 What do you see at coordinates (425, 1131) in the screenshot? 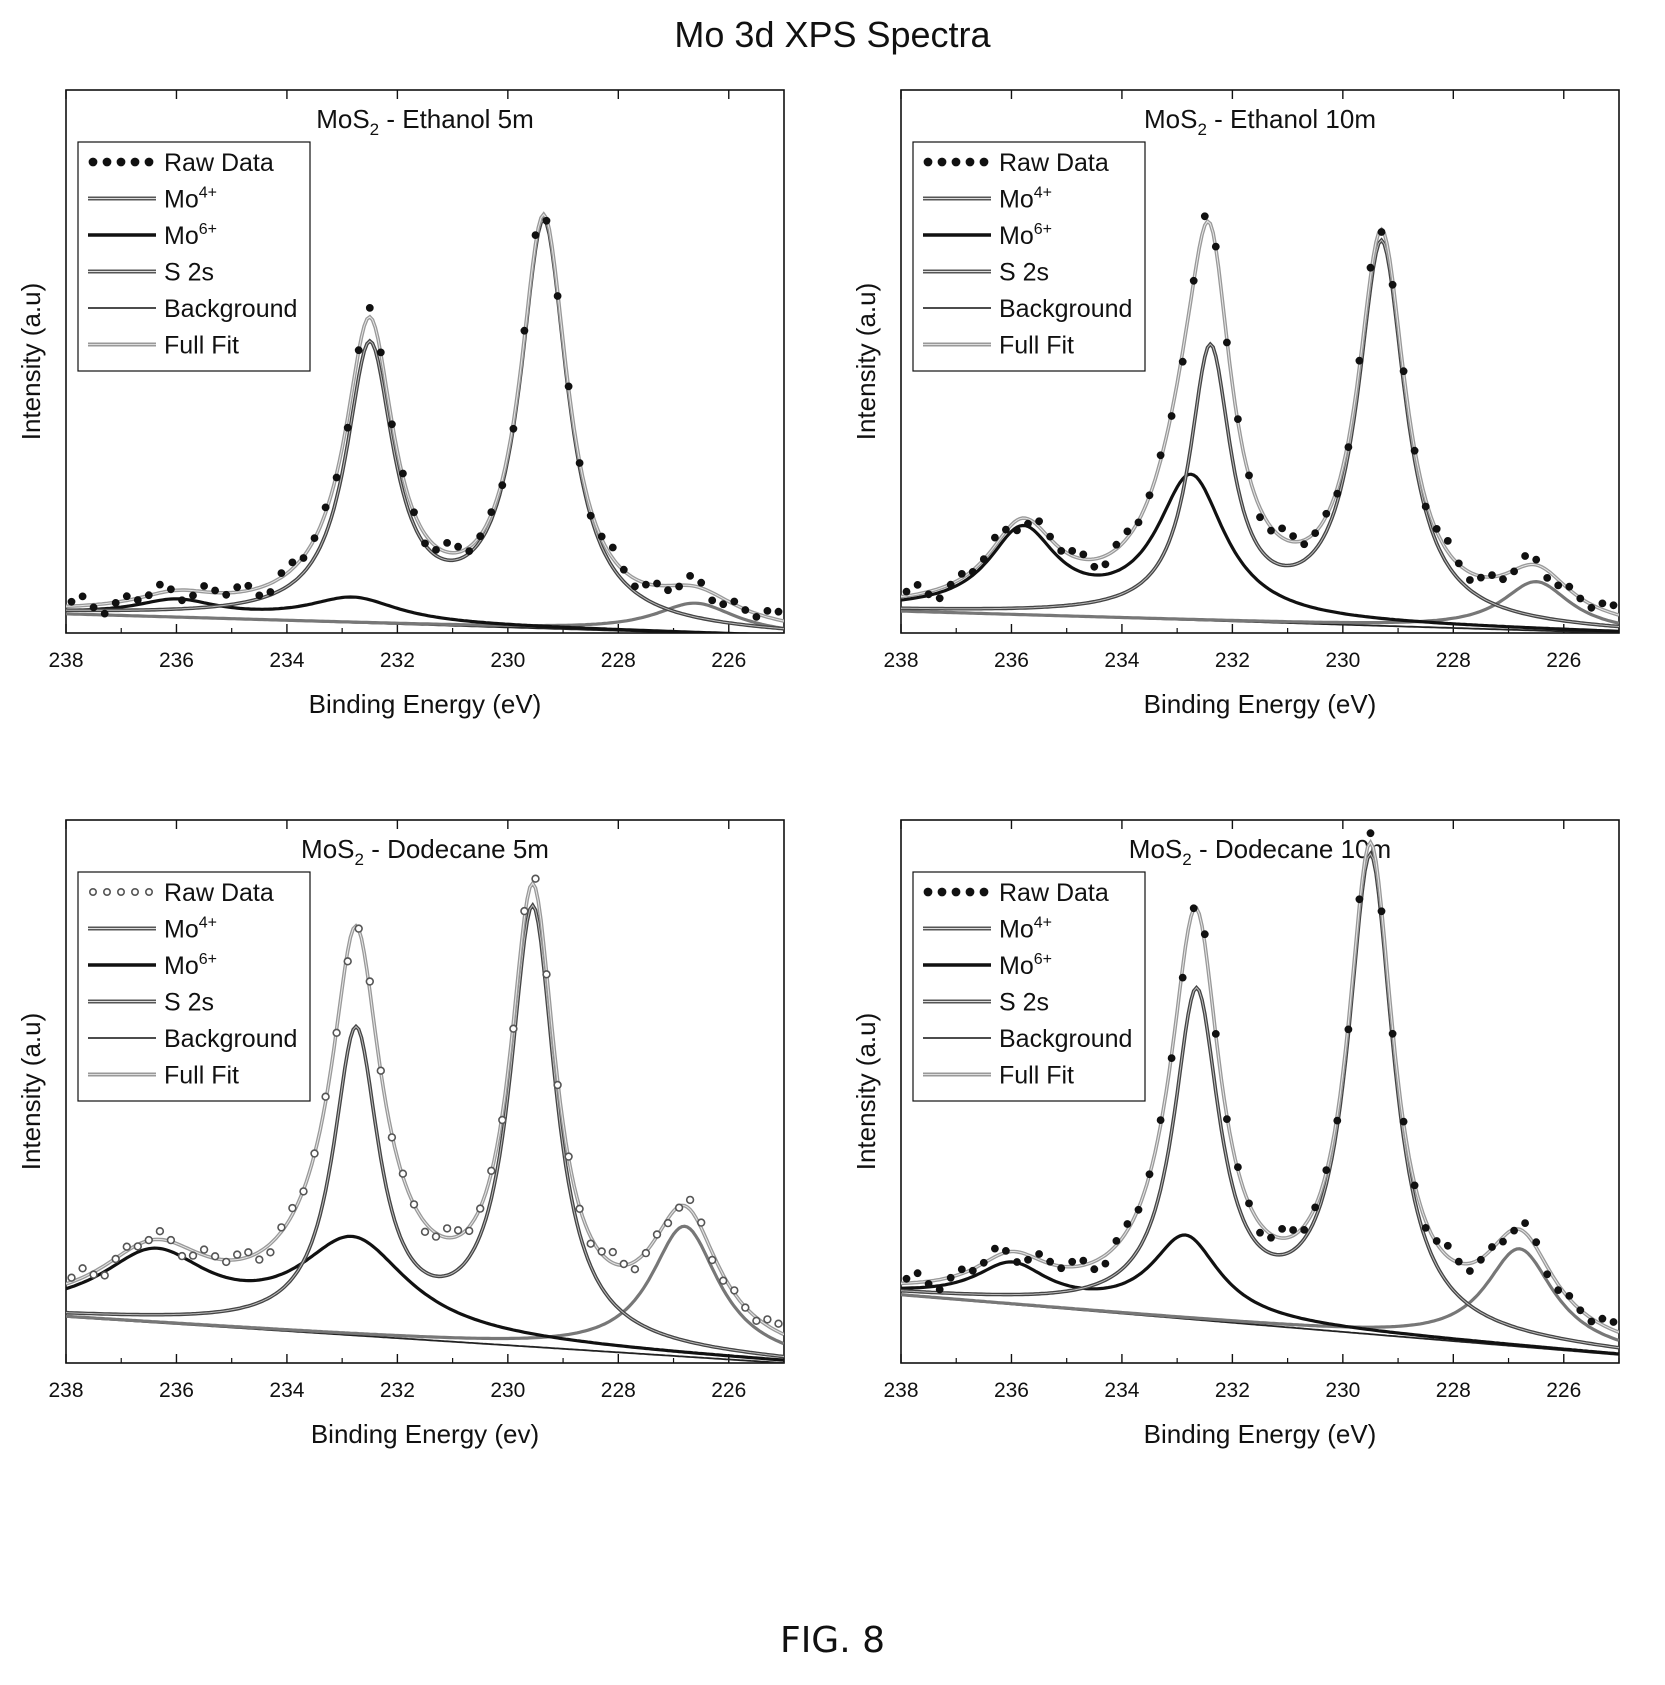
I see `series-mo4-inner` at bounding box center [425, 1131].